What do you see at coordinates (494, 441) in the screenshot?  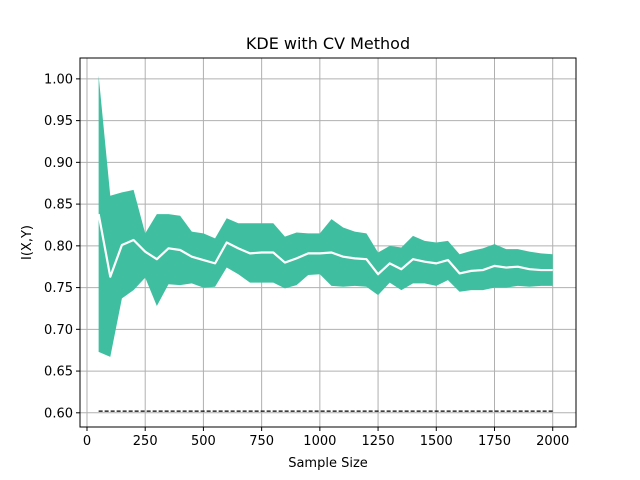 I see `x-tick-label: 1750` at bounding box center [494, 441].